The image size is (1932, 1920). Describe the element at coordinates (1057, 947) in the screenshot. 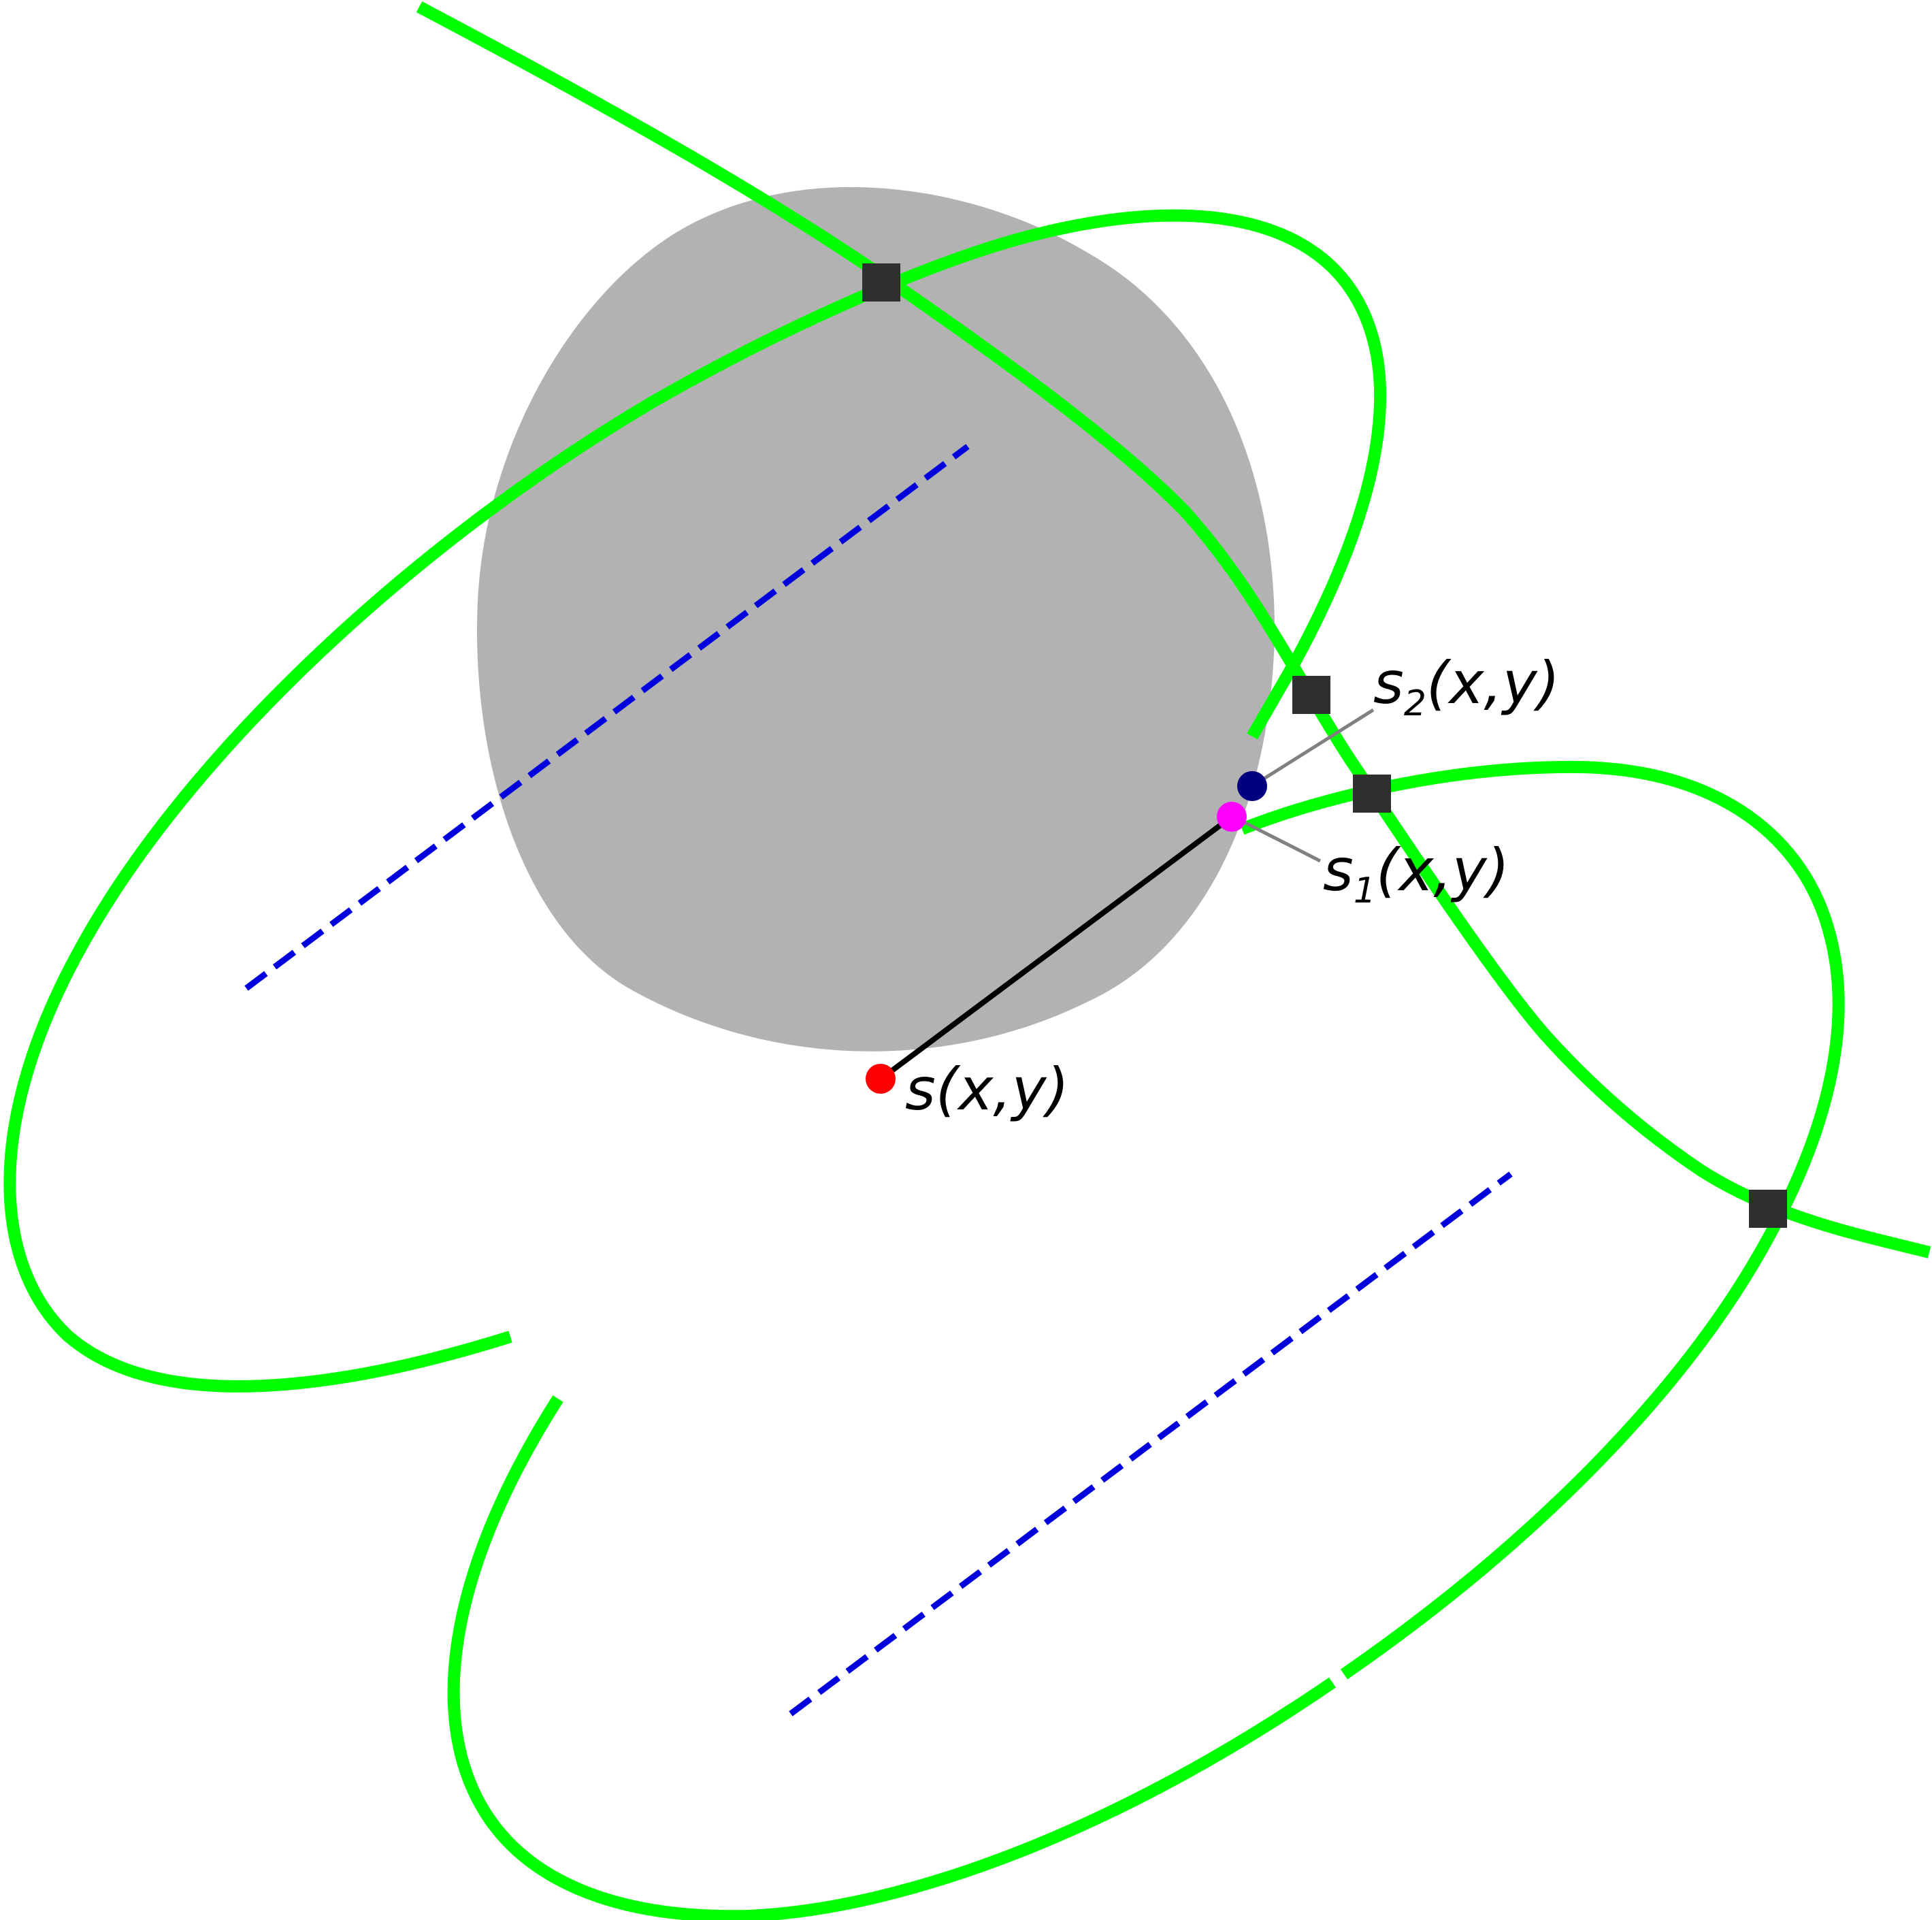

I see `radius-line` at that location.